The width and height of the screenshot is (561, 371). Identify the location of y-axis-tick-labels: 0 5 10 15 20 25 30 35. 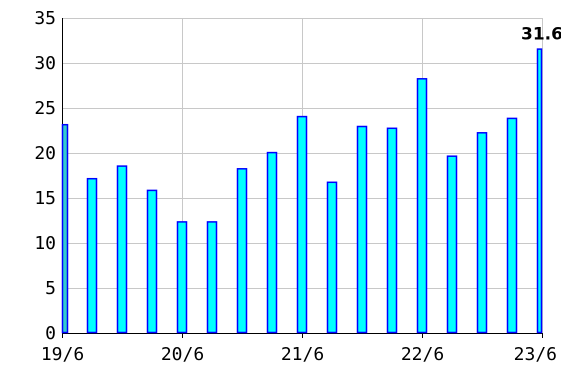
(45, 176).